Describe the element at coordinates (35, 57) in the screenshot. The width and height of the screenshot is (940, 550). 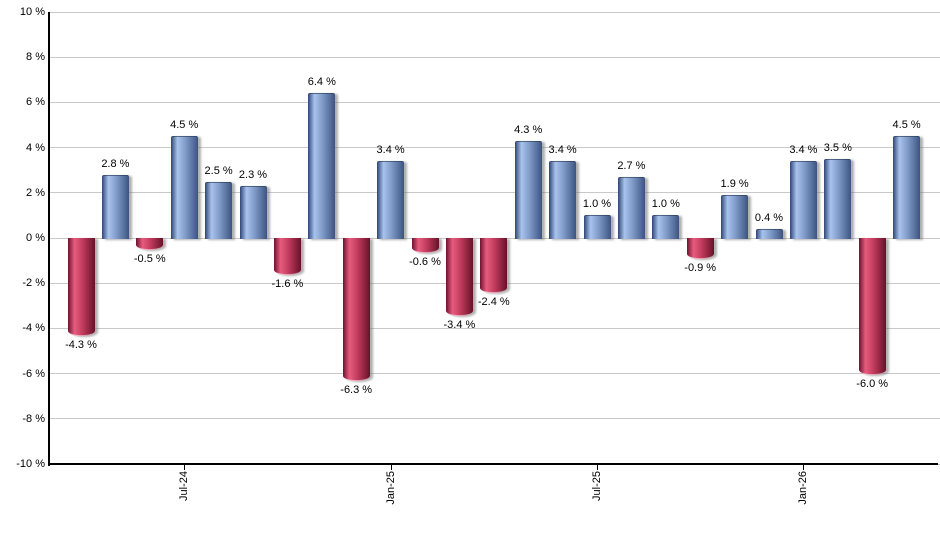
I see `y-axis-tick-label: 8 %` at that location.